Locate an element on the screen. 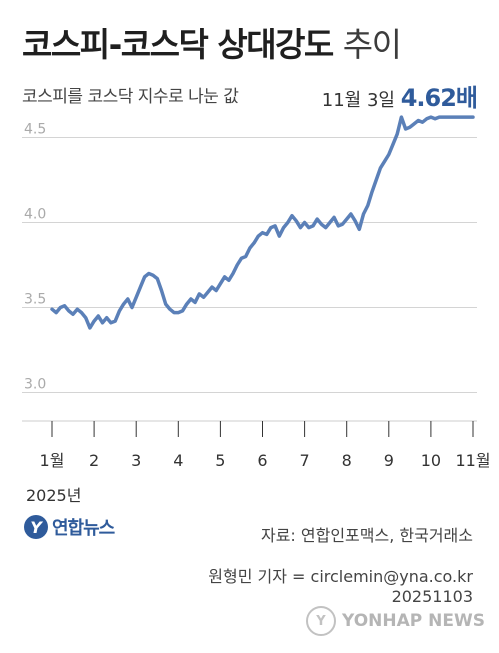 The height and width of the screenshot is (653, 499). y-tick-label: 3.0 is located at coordinates (35, 385).